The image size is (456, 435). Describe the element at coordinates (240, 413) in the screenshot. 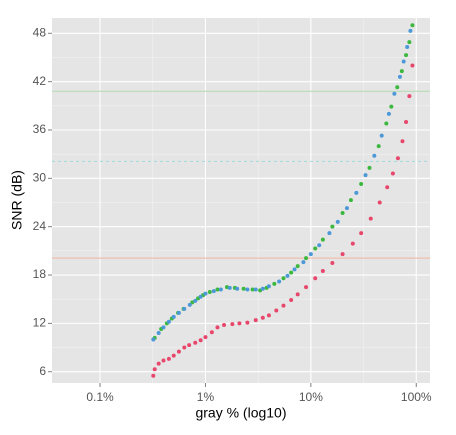

I see `x-axis-label: gray % (log10)` at that location.